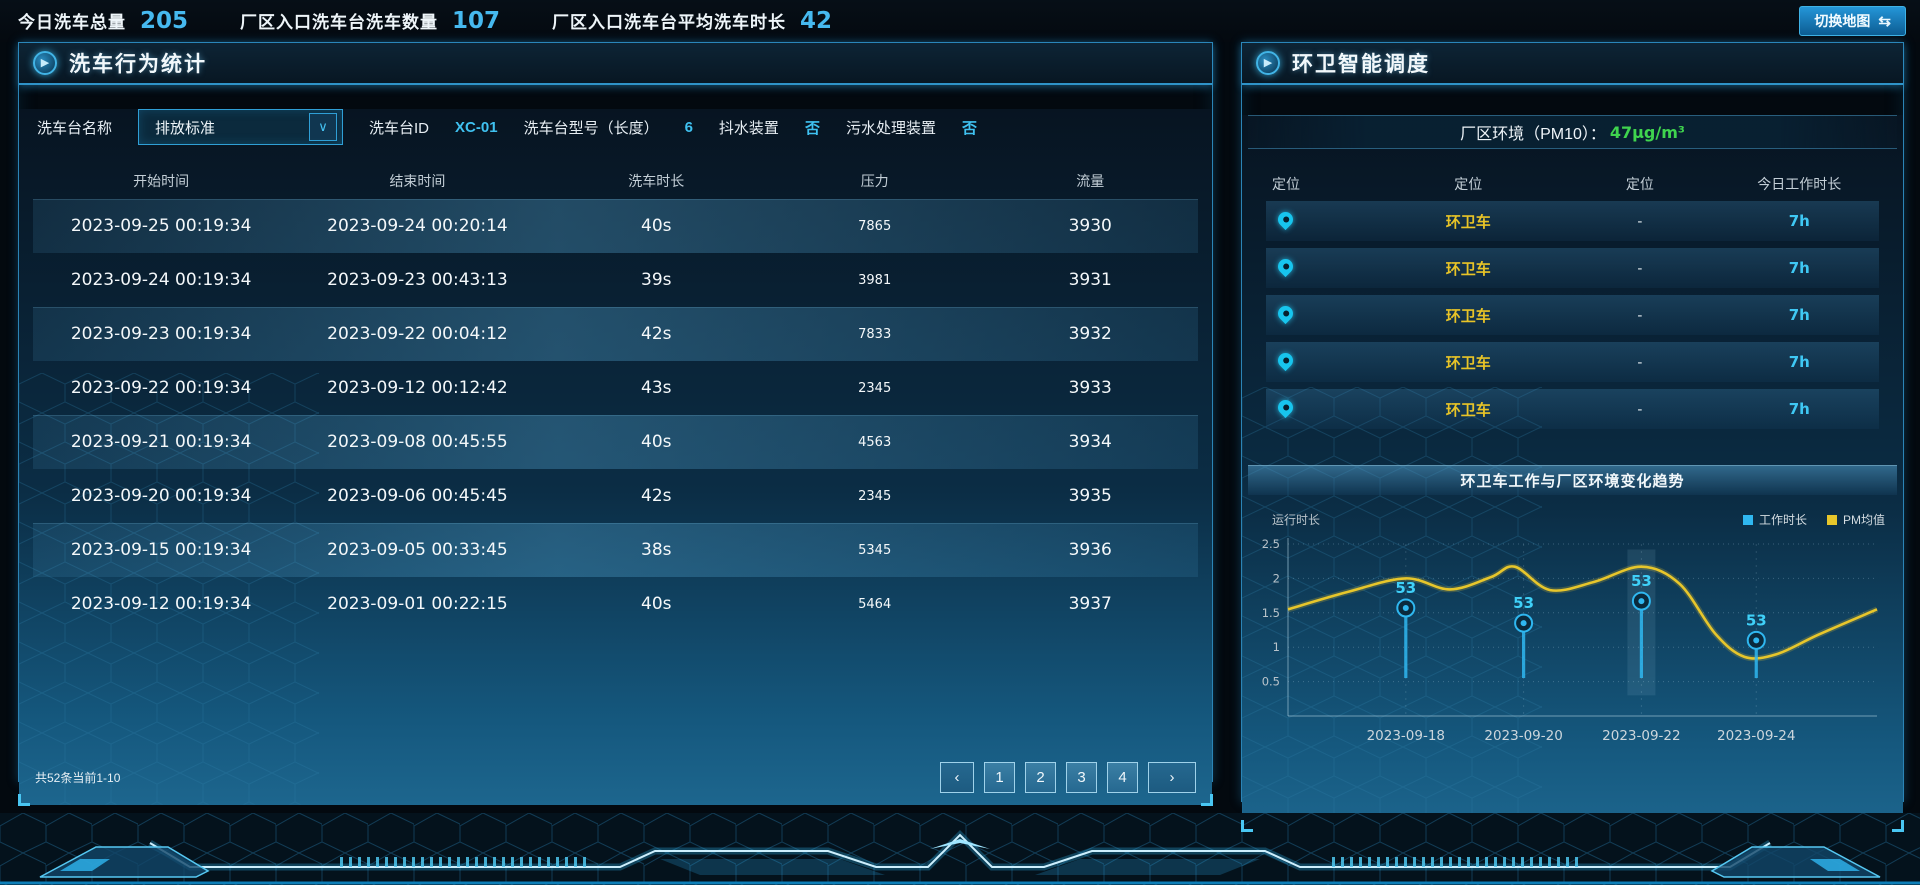 Image resolution: width=1920 pixels, height=885 pixels. I want to click on y-axis-label: 运行时长, so click(1296, 520).